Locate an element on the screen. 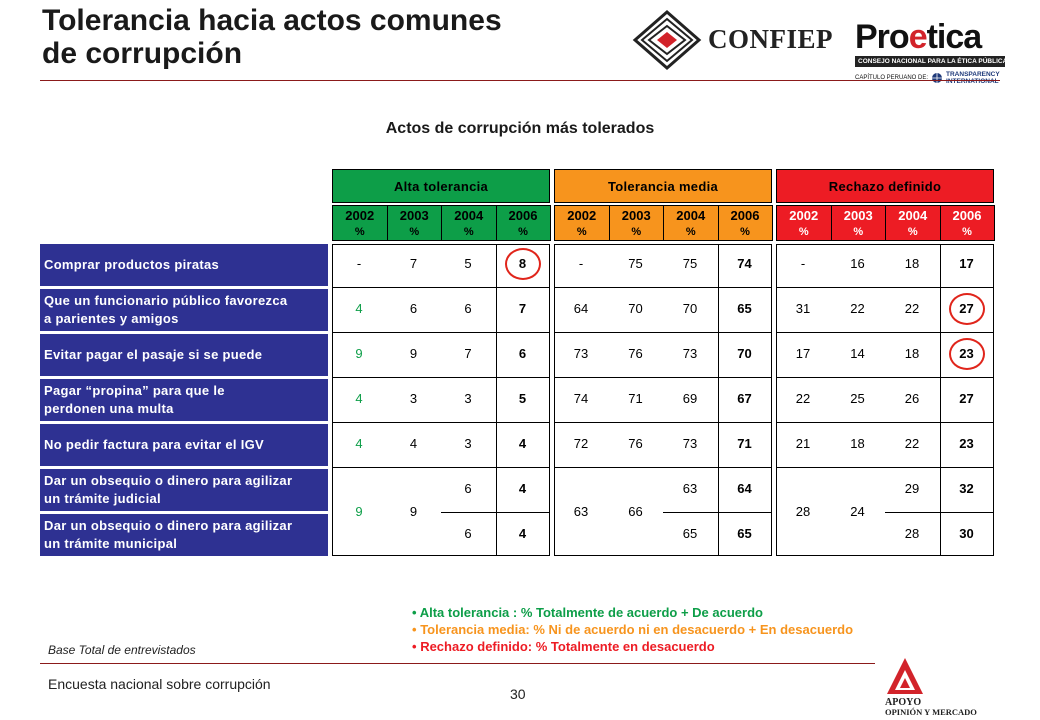 This screenshot has height=720, width=1040. year-header-rechazo-definido: 2002% is located at coordinates (804, 223).